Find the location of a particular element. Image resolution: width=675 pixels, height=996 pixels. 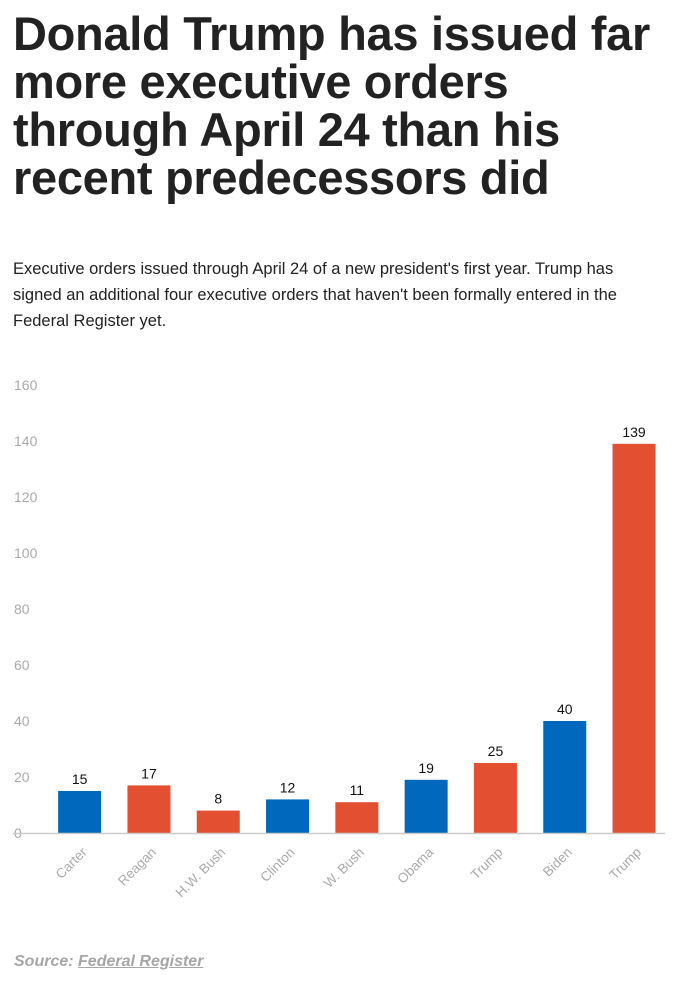

x-tick-label: Clinton is located at coordinates (277, 865).